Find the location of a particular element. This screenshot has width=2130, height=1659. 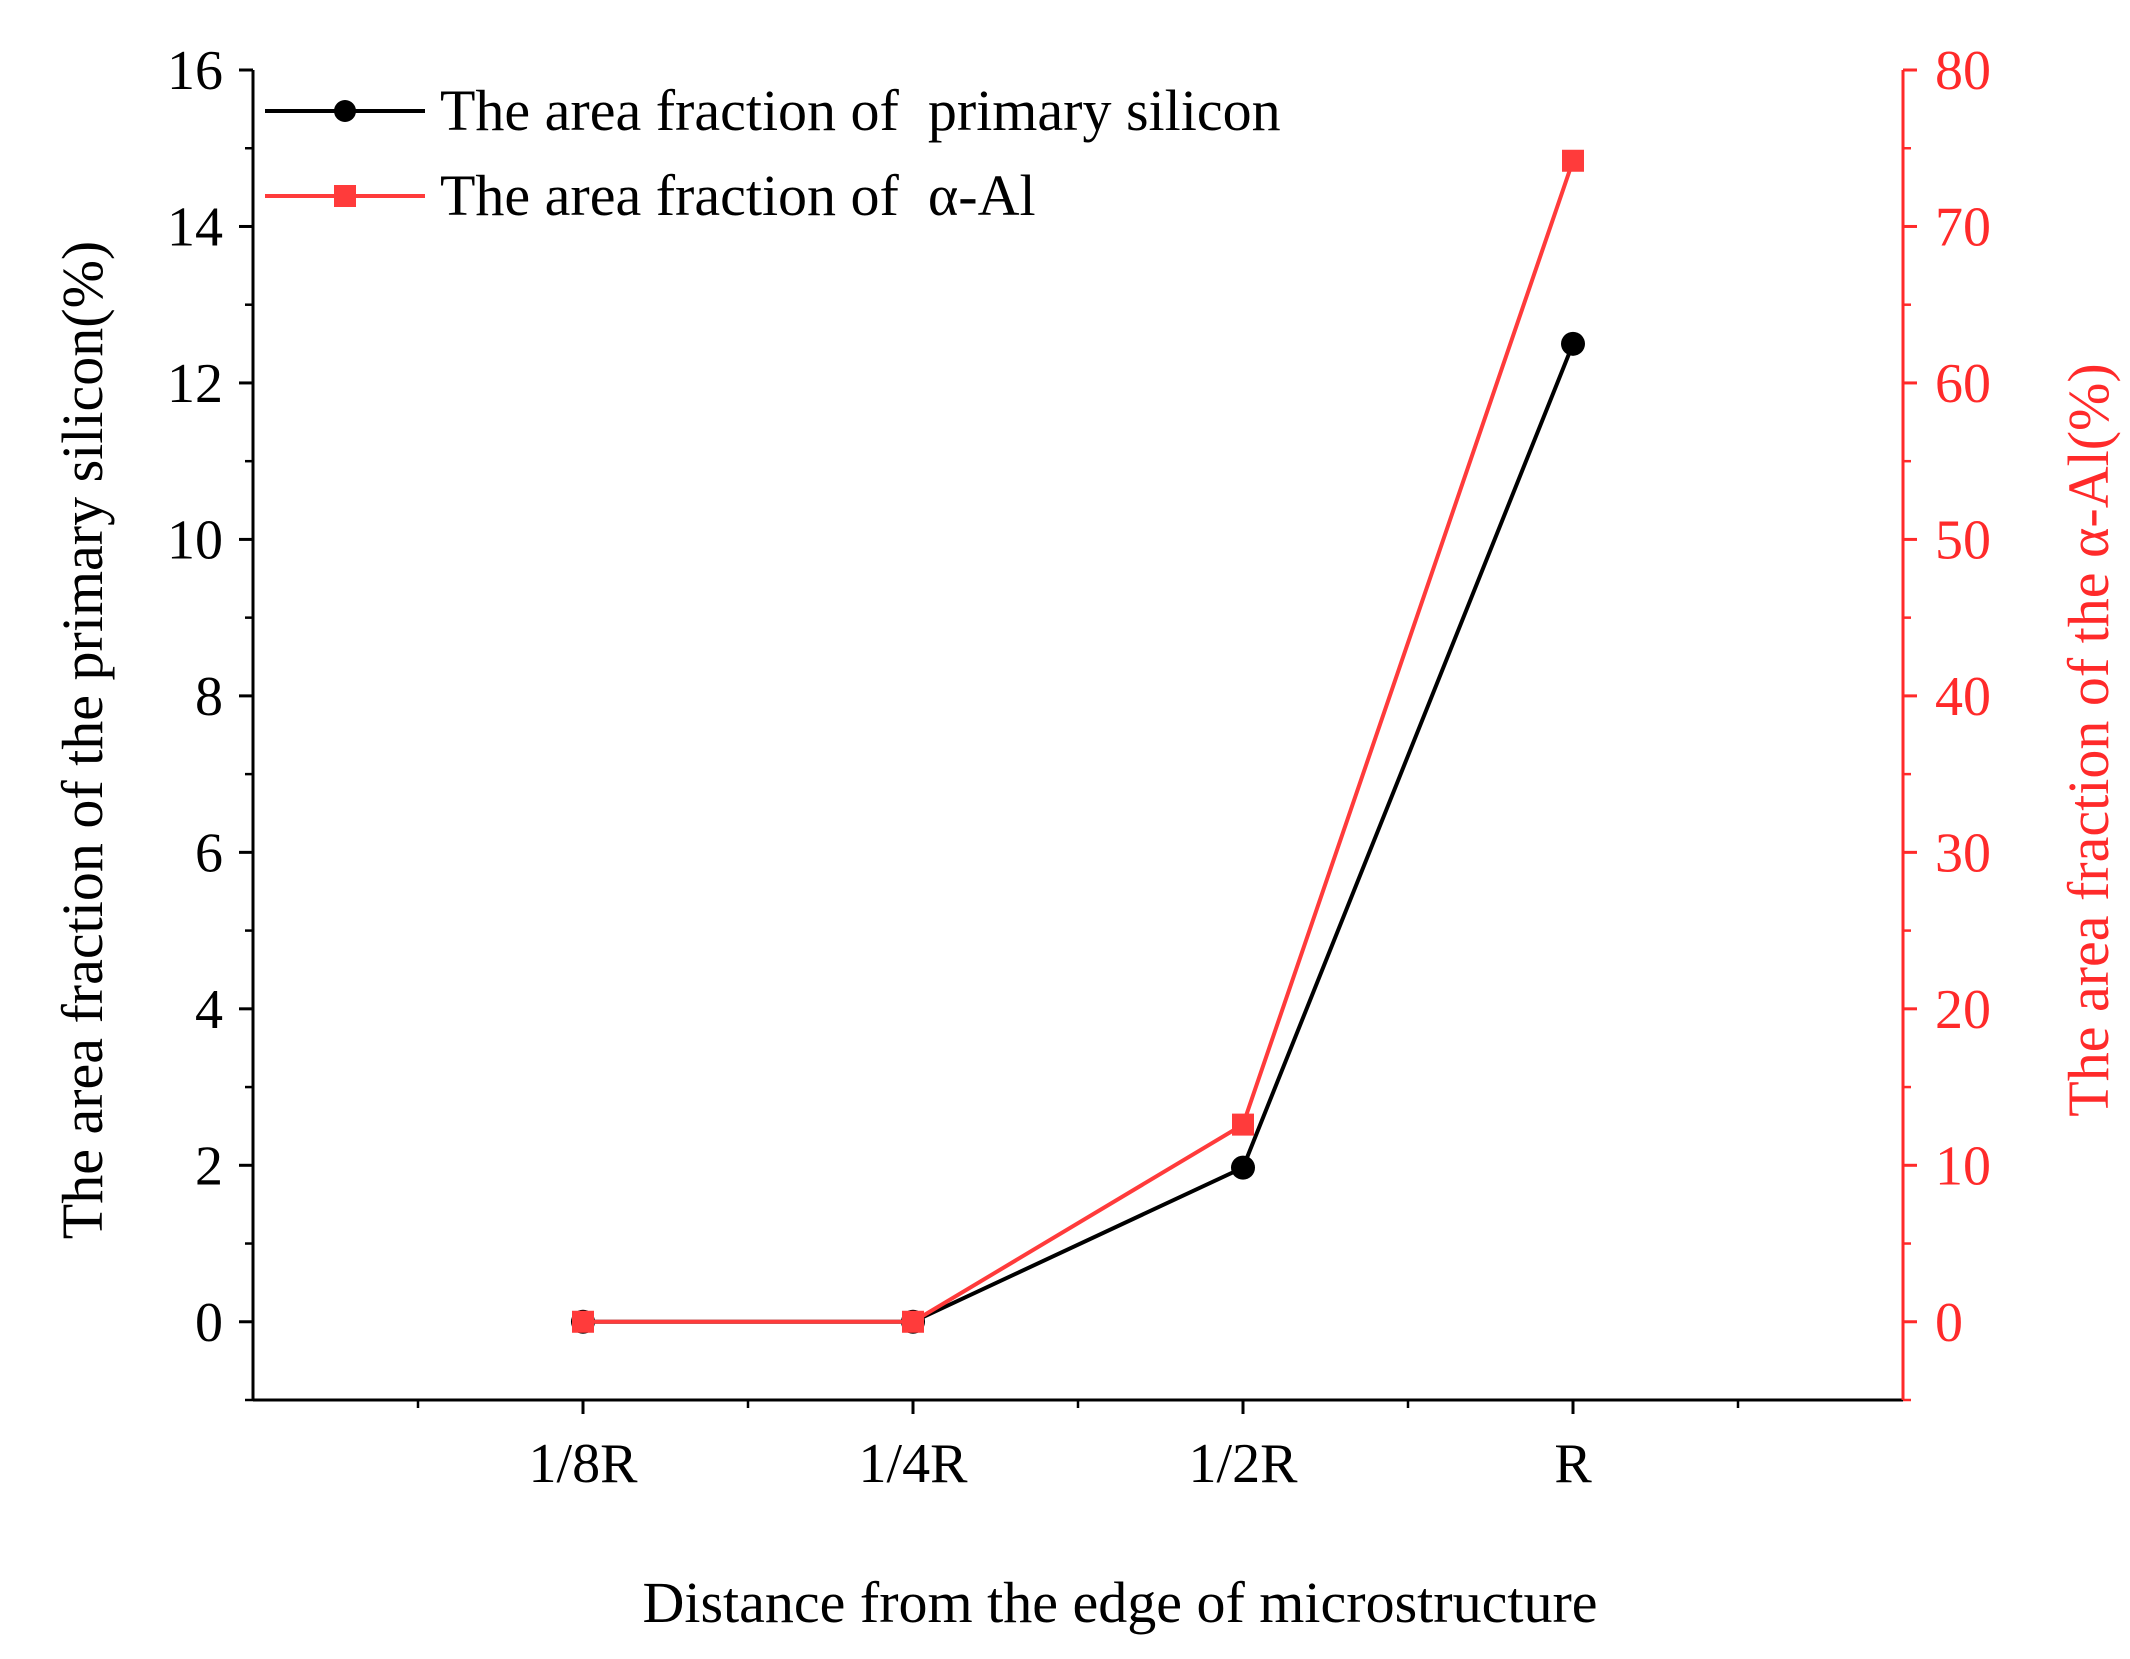

x-tick-label: R is located at coordinates (1573, 1464).